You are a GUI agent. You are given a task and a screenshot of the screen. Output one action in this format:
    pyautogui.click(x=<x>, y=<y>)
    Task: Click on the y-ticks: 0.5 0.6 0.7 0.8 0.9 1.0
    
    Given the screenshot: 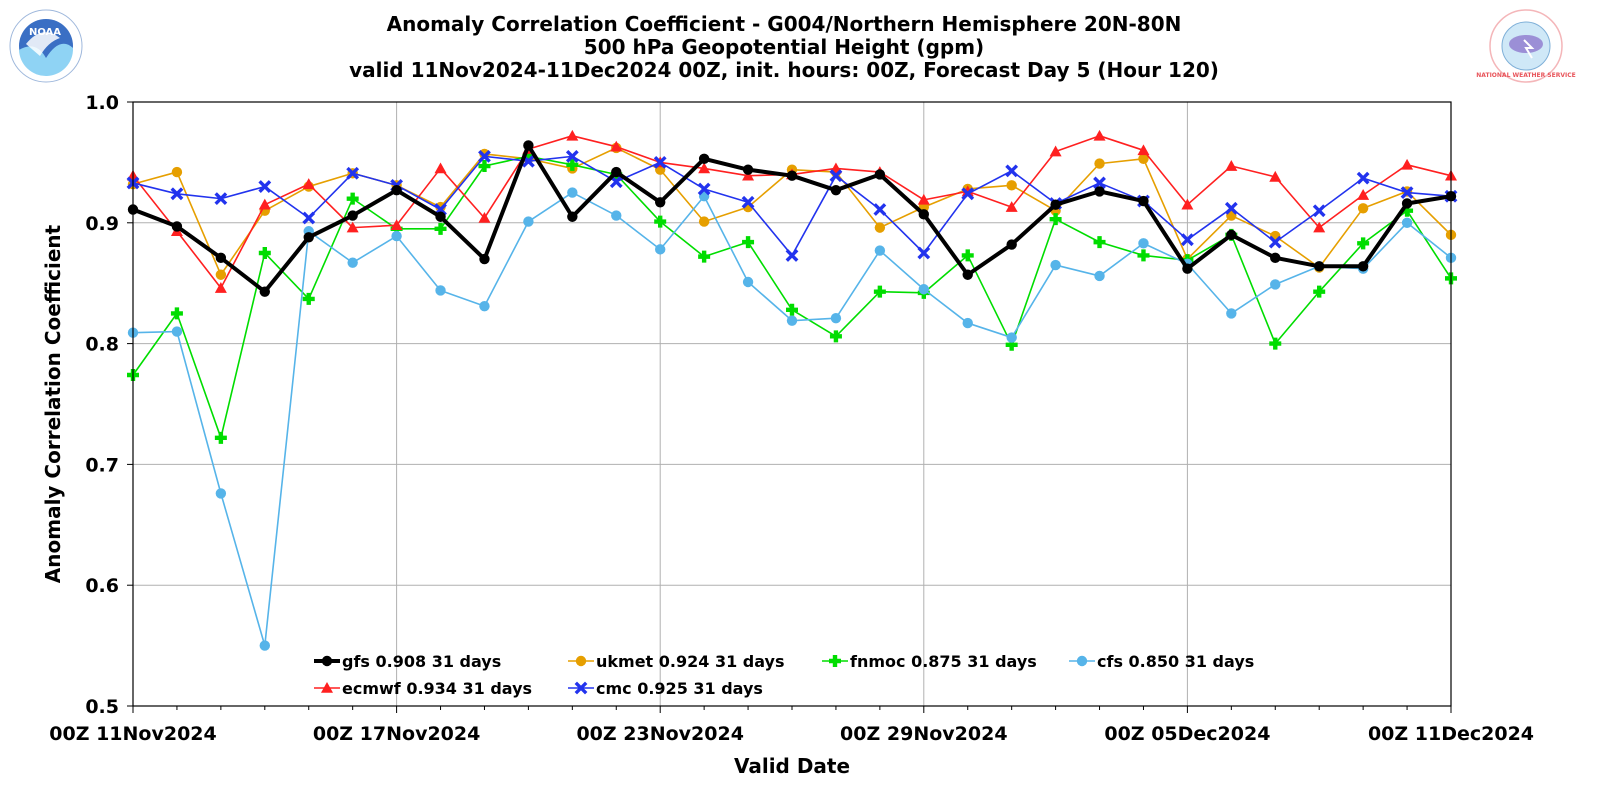 What is the action you would take?
    pyautogui.click(x=109, y=405)
    